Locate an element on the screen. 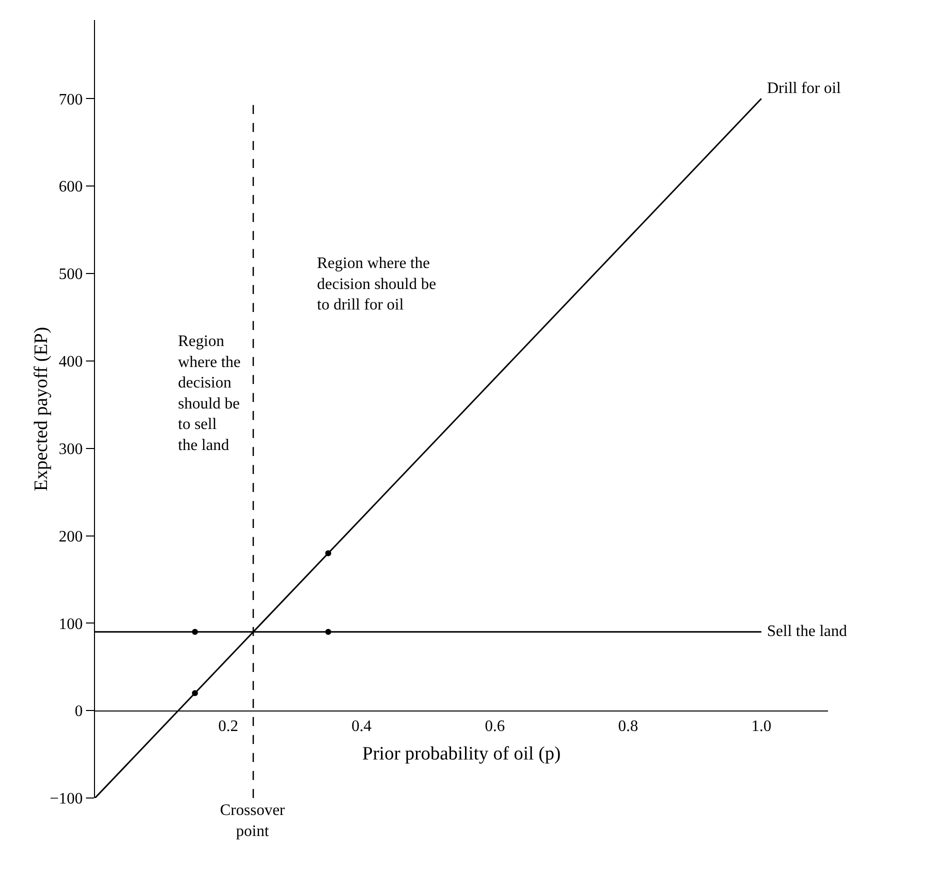  annotation: Region where the decision should be to sell the land is located at coordinates (209, 393).